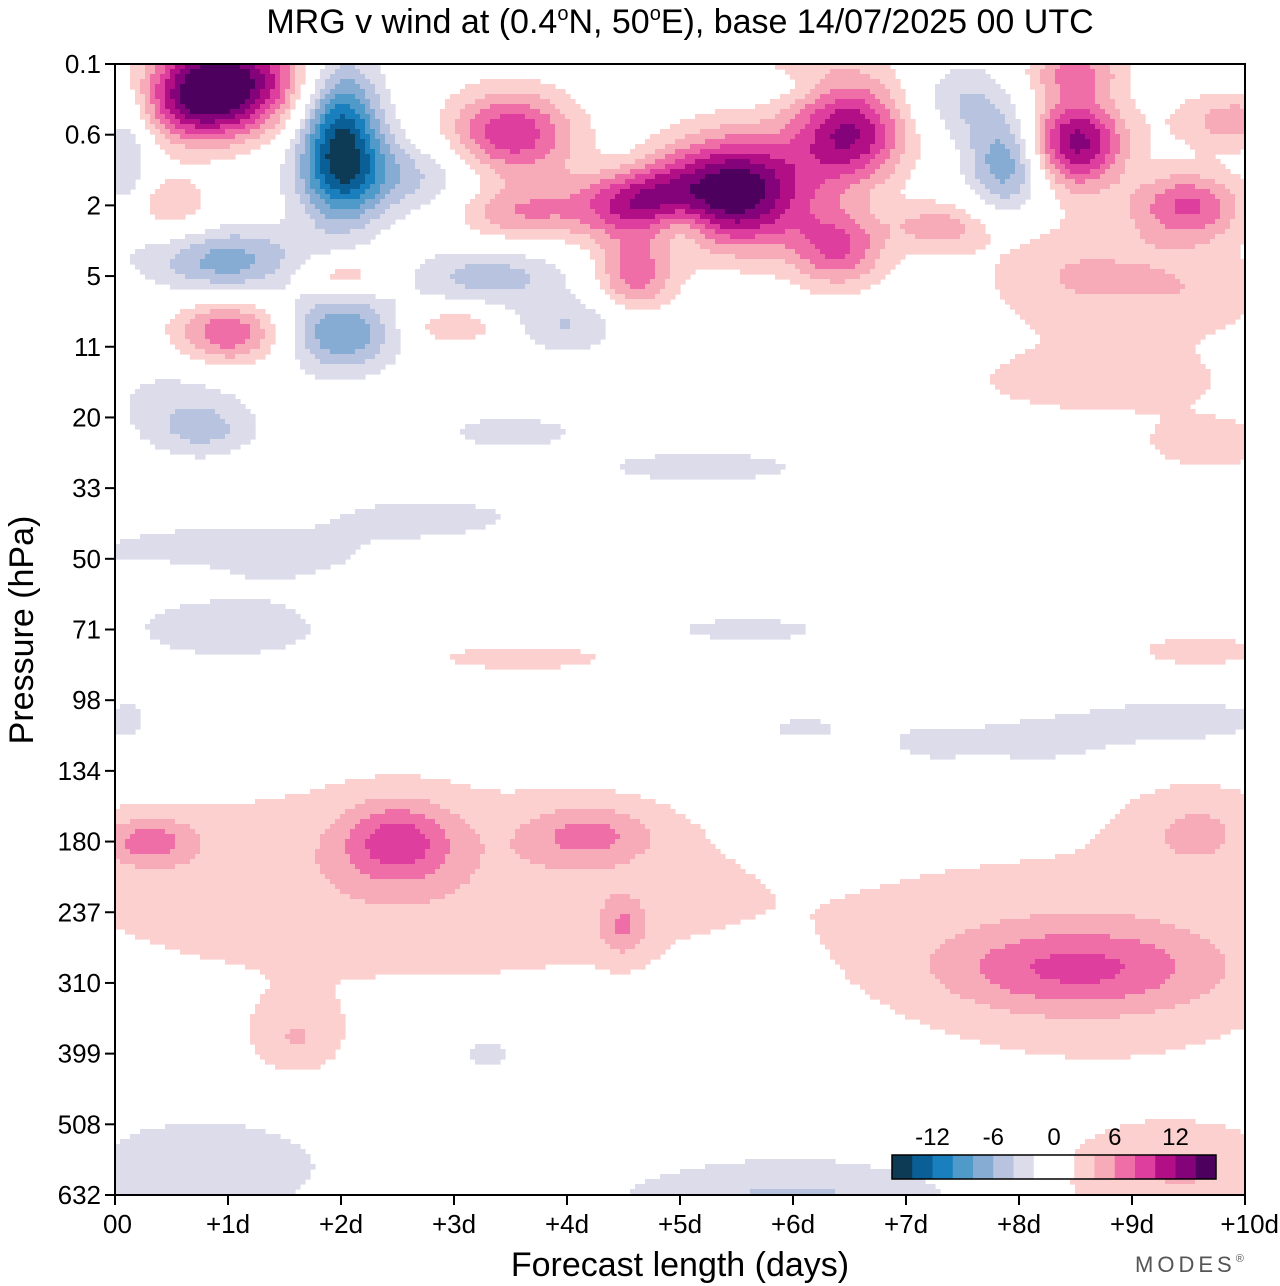 Image resolution: width=1280 pixels, height=1286 pixels. I want to click on colorbar-swatch, so click(1145, 1167).